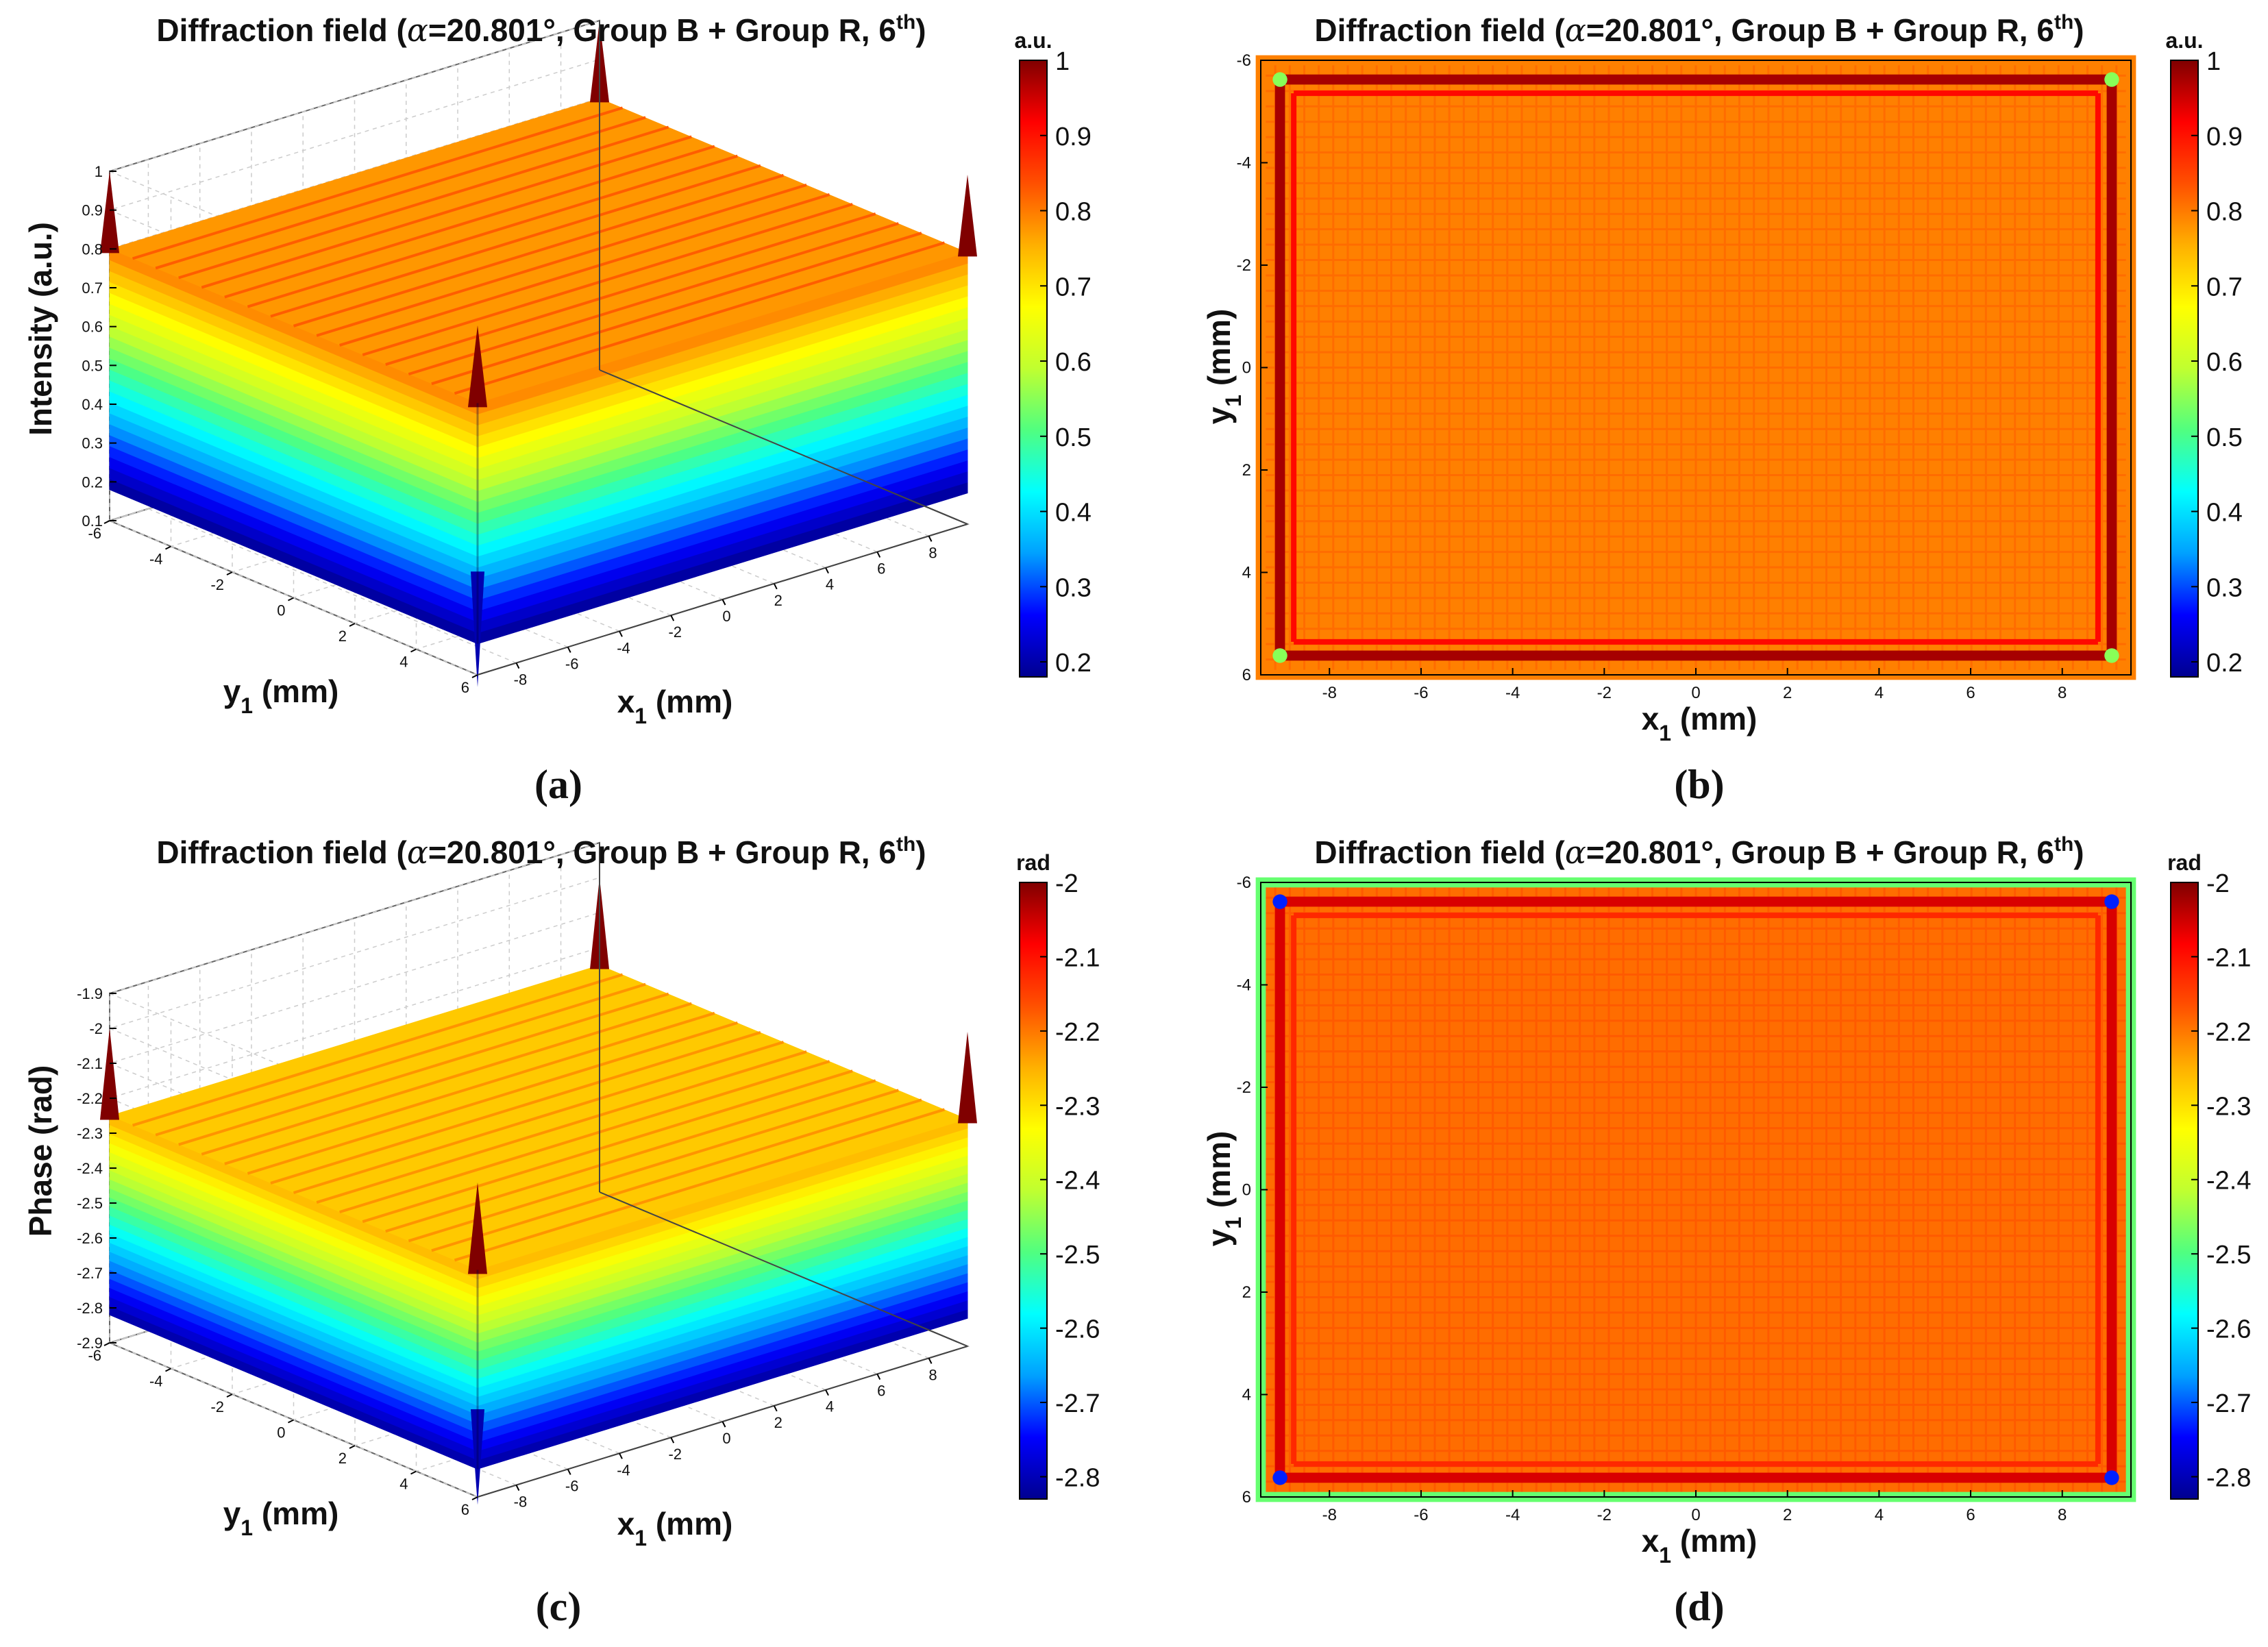  Describe the element at coordinates (2213, 61) in the screenshot. I see `colorbar-tick-label: 1` at that location.